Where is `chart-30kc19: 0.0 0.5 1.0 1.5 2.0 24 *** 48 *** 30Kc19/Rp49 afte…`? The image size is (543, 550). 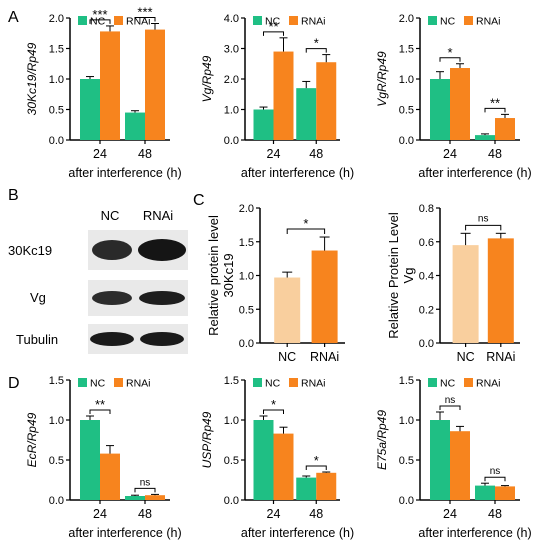
chart-30kc19: 0.0 0.5 1.0 1.5 2.0 24 *** 48 *** 30Kc19/Rp49 afte… is located at coordinates (103, 92).